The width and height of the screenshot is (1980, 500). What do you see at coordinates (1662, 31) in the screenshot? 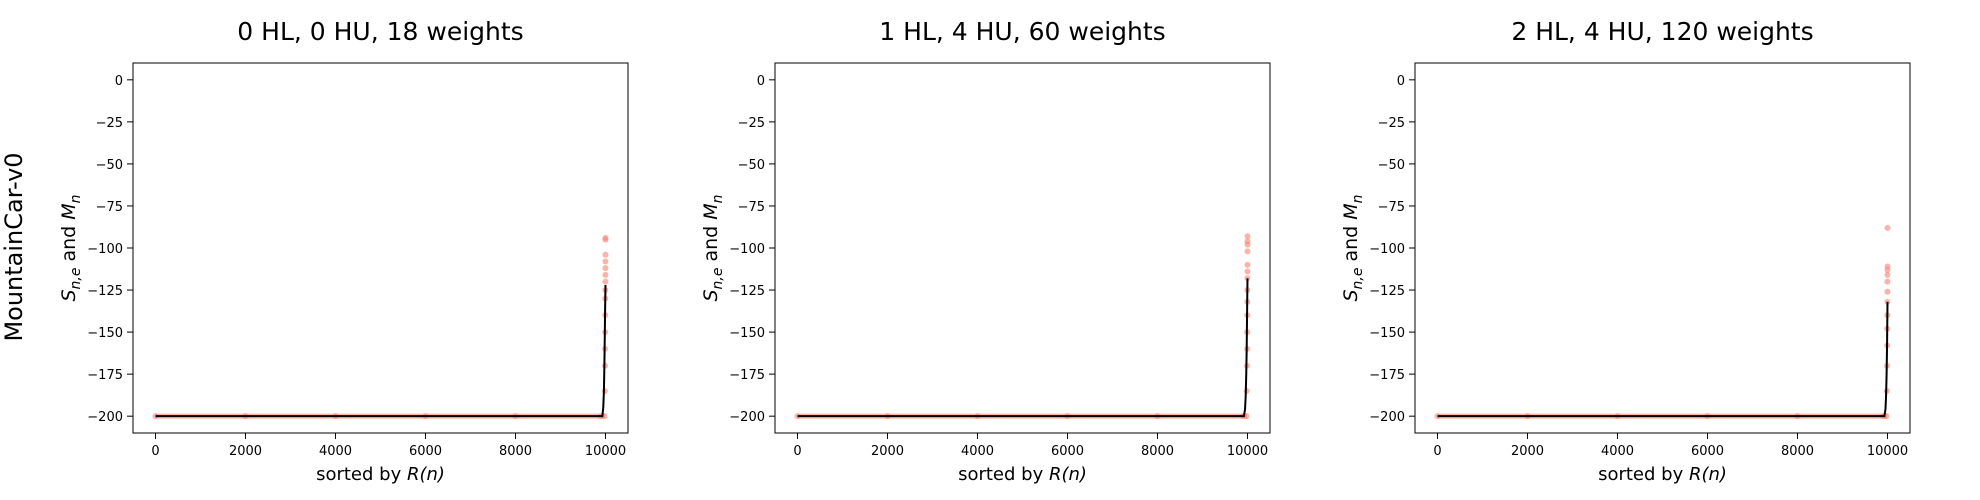
I see `chart-title: 2 HL, 4 HU, 120 weights` at bounding box center [1662, 31].